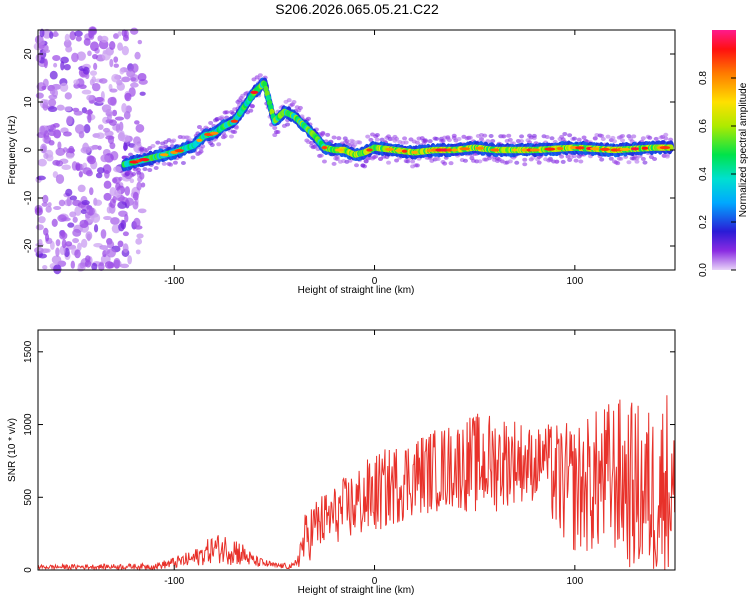 The height and width of the screenshot is (600, 750). What do you see at coordinates (574, 281) in the screenshot?
I see `spectrogram-xtick-label: 100` at bounding box center [574, 281].